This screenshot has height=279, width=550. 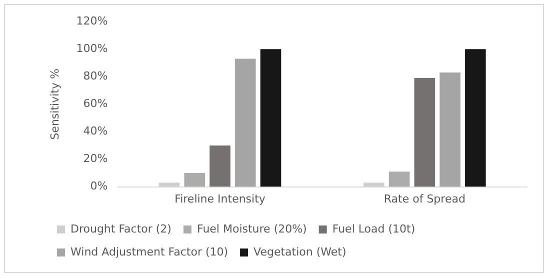 I want to click on y-axis-title: Sensitivity %, so click(x=55, y=104).